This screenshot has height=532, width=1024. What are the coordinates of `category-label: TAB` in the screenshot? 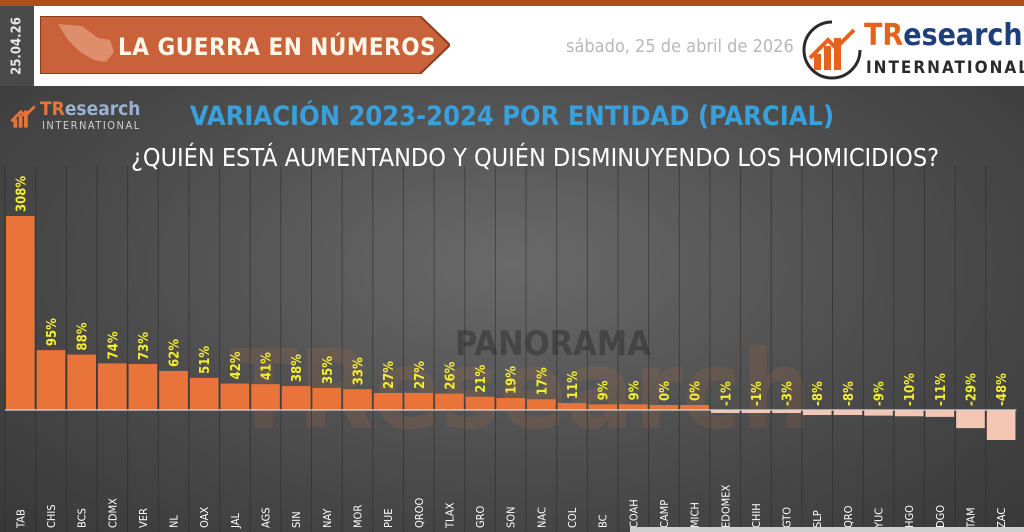 It's located at (20, 519).